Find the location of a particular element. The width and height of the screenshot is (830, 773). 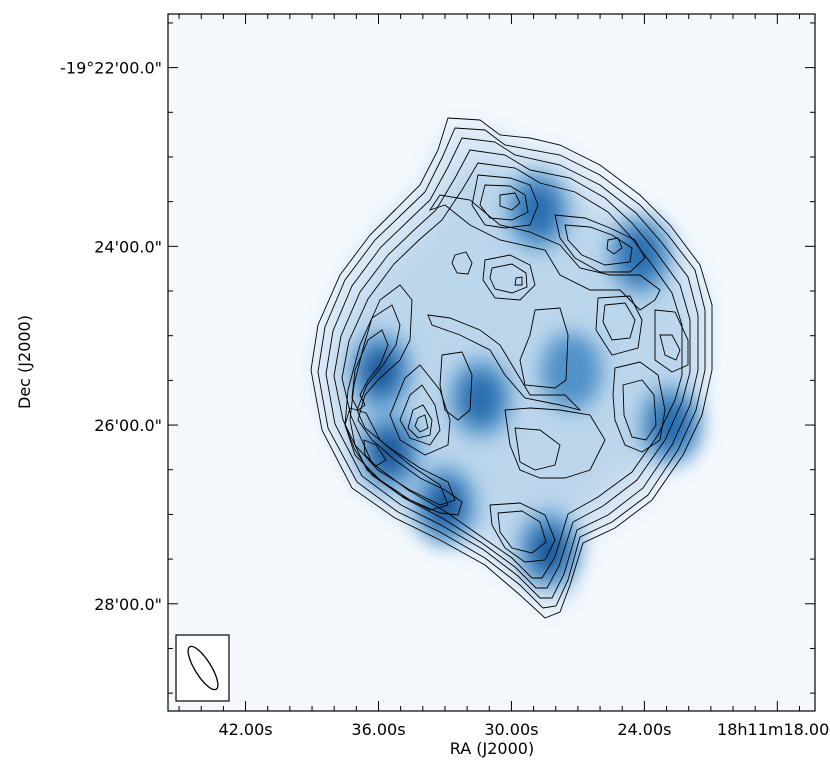

beam-ellipse is located at coordinates (203, 668).